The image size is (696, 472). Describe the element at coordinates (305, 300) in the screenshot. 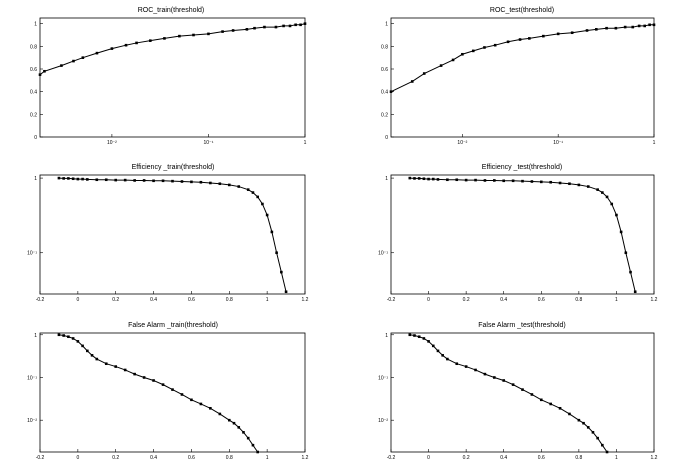

I see `x-tick-label: 1.2` at that location.